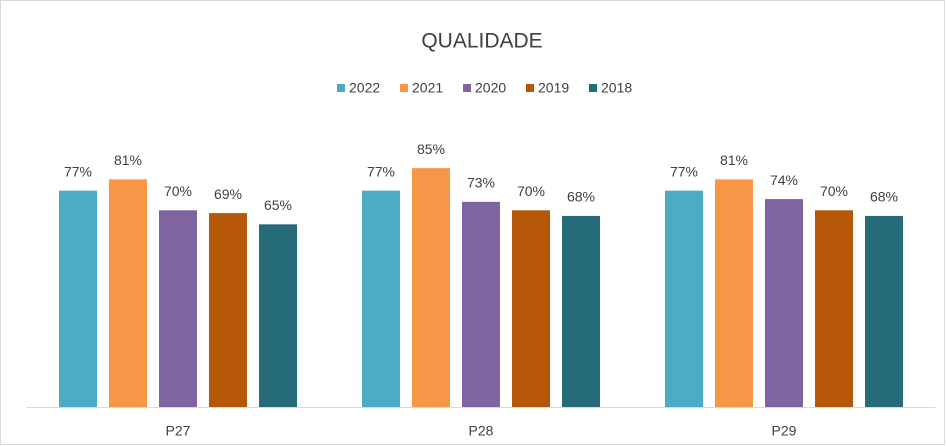 Image resolution: width=946 pixels, height=446 pixels. What do you see at coordinates (553, 88) in the screenshot?
I see `legend-label: 2019` at bounding box center [553, 88].